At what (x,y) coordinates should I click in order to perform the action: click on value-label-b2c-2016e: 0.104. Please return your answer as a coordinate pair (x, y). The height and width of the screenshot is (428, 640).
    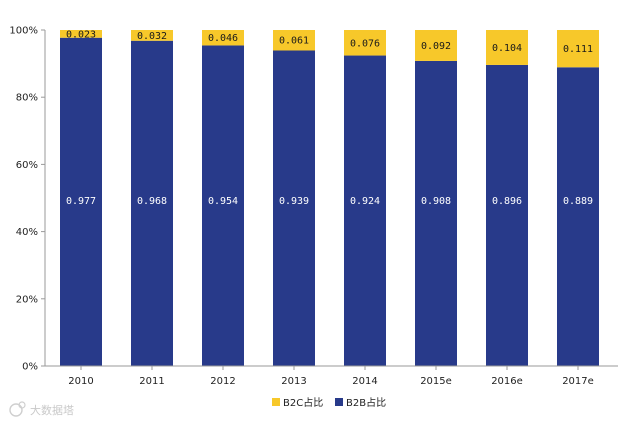
    Looking at the image, I should click on (507, 48).